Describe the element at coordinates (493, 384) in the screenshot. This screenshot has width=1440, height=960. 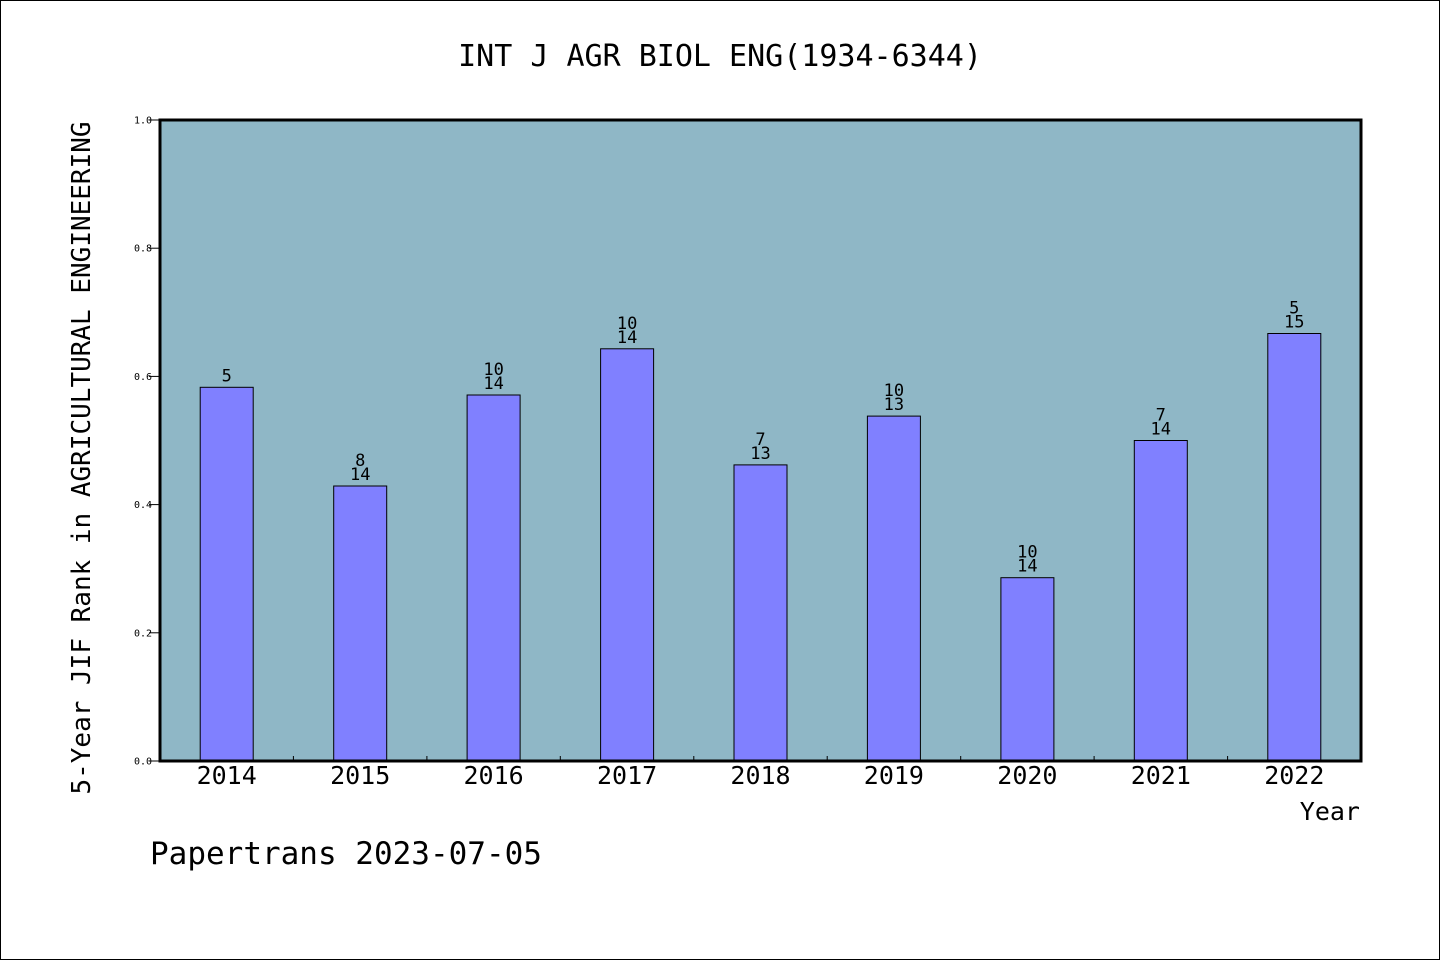
I see `data-label-2016-2: 14` at that location.